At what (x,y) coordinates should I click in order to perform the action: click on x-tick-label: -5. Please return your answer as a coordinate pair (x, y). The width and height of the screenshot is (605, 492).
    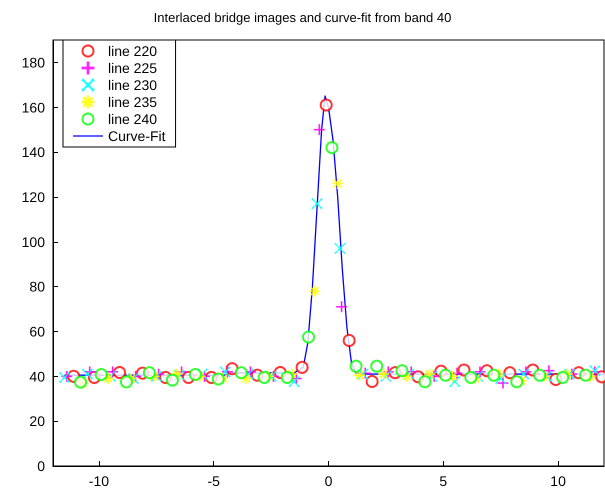
    Looking at the image, I should click on (213, 481).